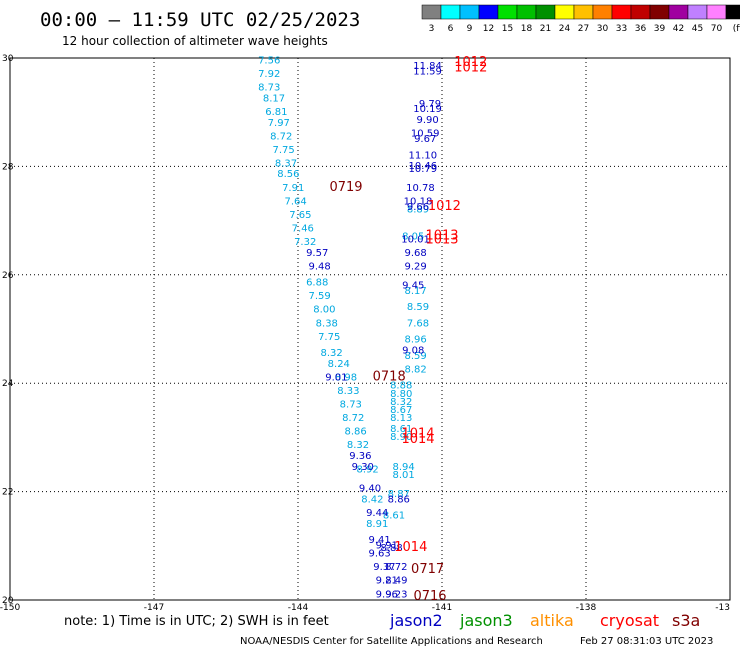  I want to click on satellite-label-jason3: jason3, so click(486, 620).